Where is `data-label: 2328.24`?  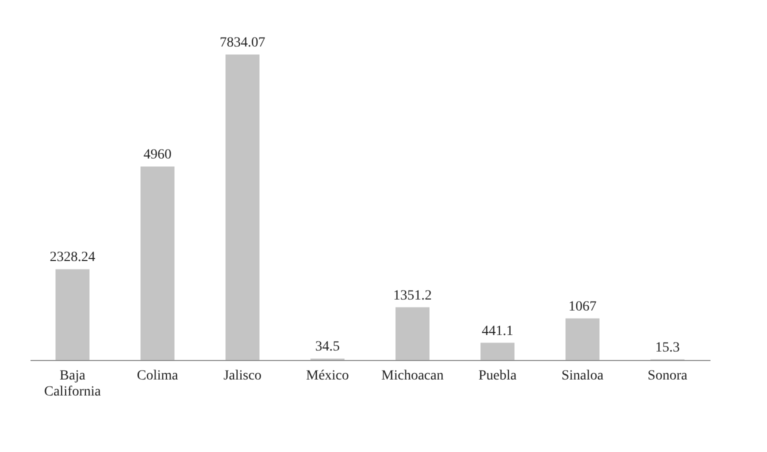 data-label: 2328.24 is located at coordinates (73, 258).